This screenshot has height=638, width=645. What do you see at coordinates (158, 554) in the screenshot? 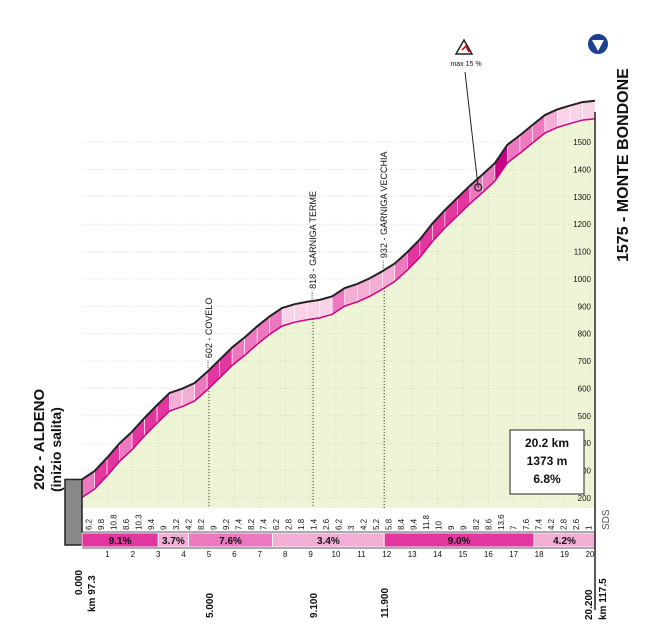
I see `x-tick-label: 3` at bounding box center [158, 554].